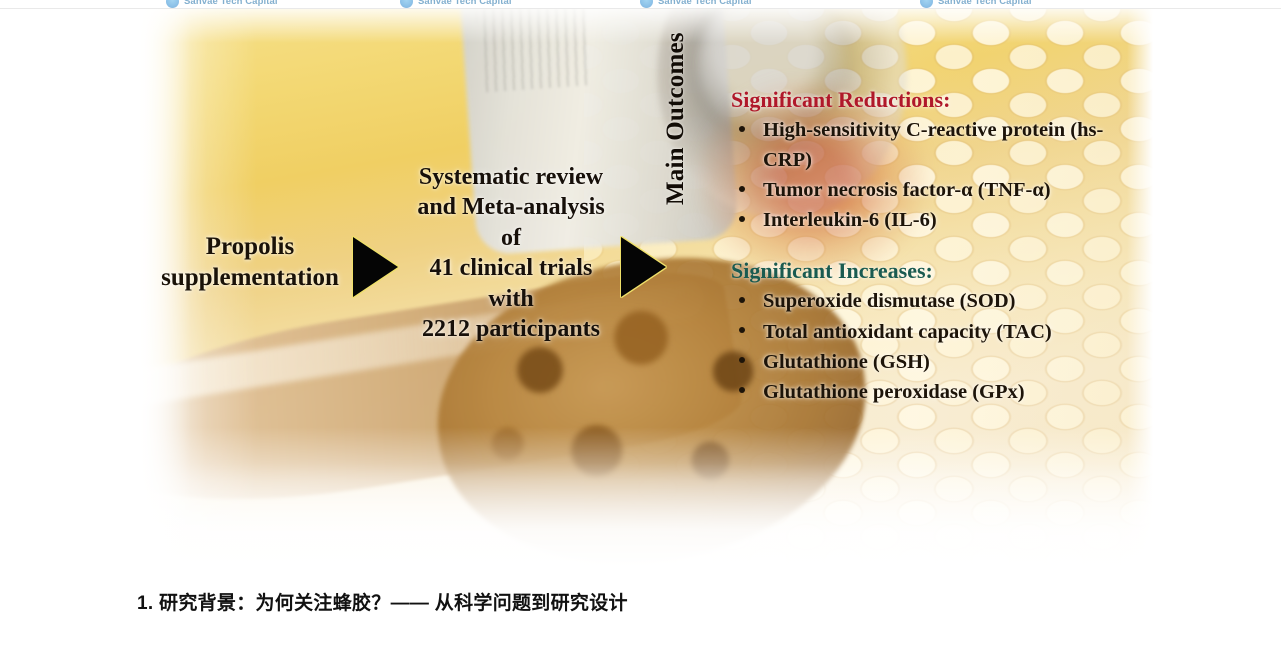 This screenshot has height=647, width=1281. I want to click on list-item: Superoxide dismutase (SOD), so click(941, 301).